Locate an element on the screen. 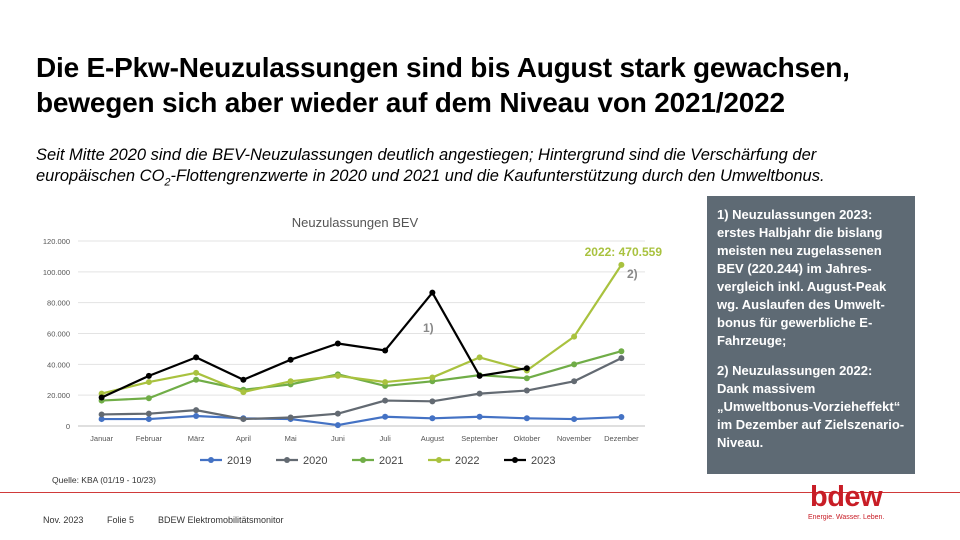 This screenshot has width=960, height=540. legend-label: 2019 is located at coordinates (239, 461).